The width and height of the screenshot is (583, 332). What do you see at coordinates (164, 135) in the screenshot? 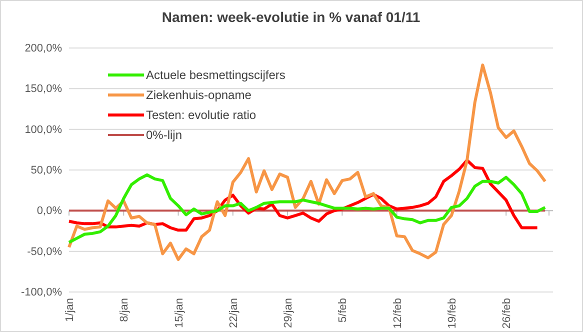
I see `legend-label: 0%-lijn` at bounding box center [164, 135].